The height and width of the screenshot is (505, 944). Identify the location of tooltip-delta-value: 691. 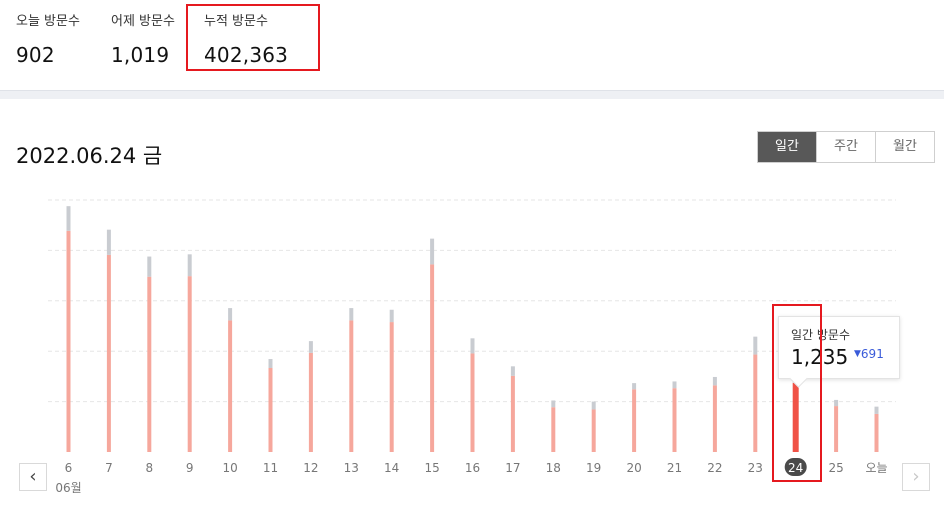
(872, 354).